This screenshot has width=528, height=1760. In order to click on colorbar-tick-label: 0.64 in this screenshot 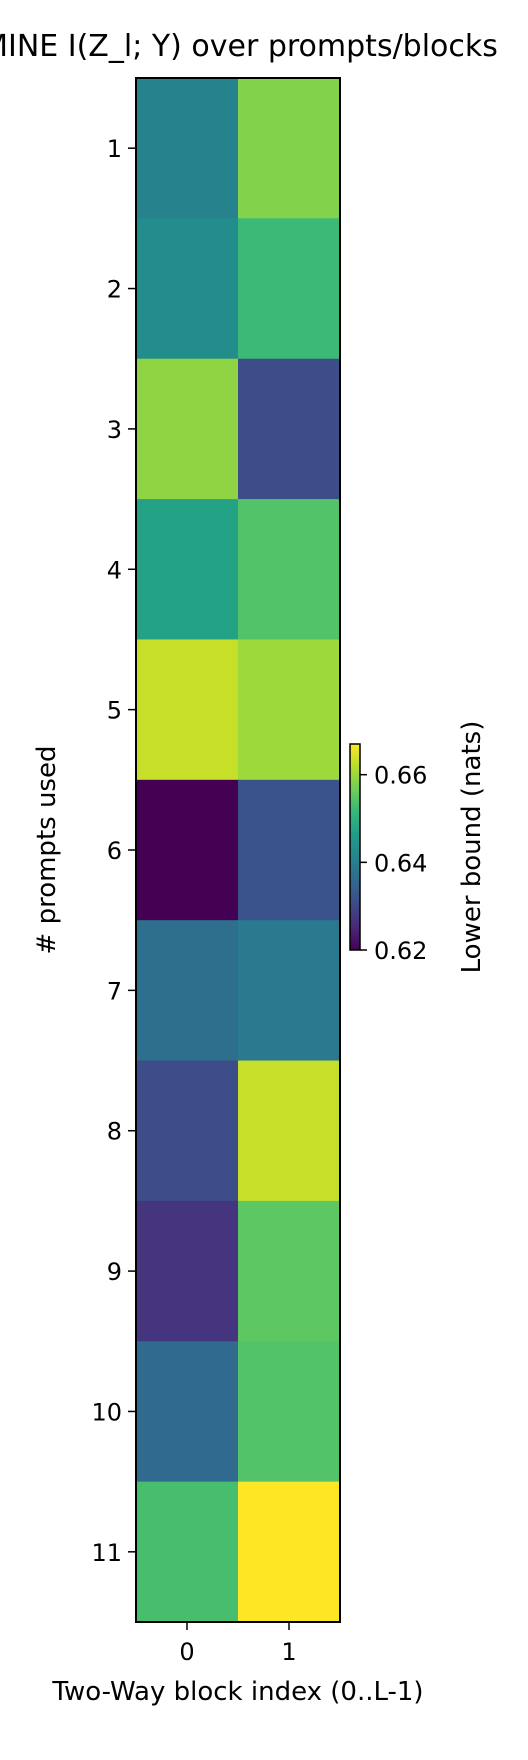, I will do `click(400, 863)`.